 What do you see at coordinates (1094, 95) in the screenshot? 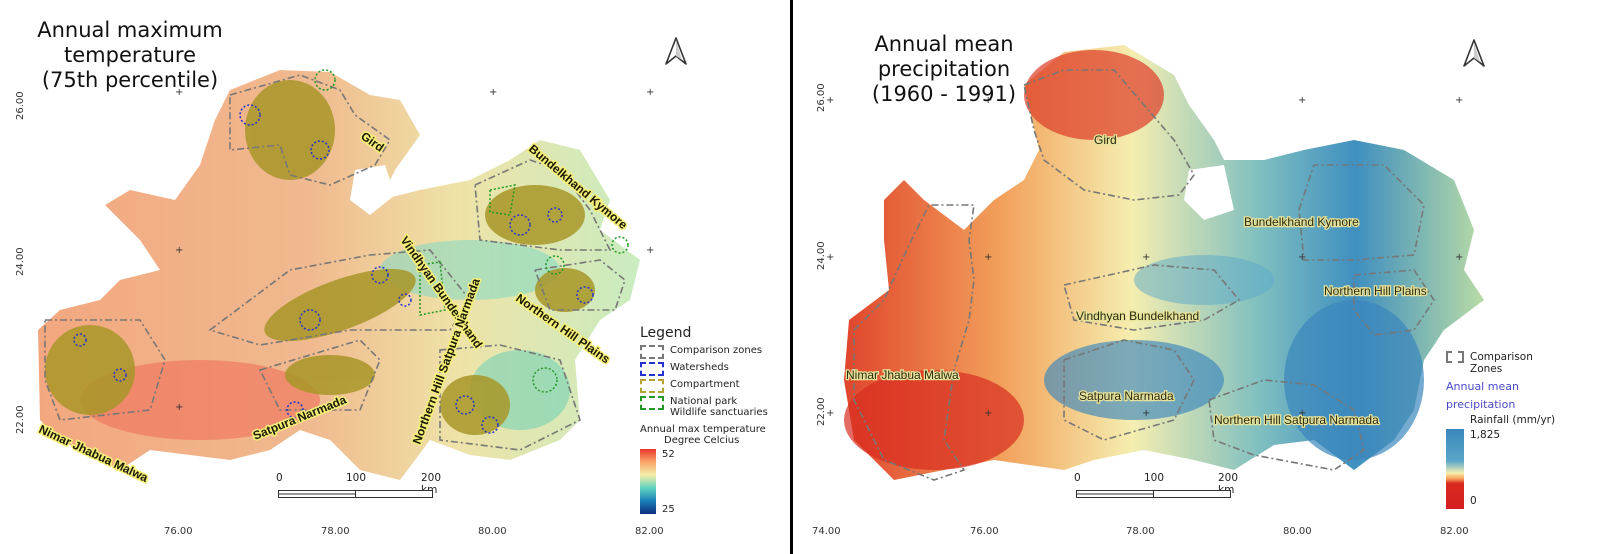
I see `dry-area-north` at bounding box center [1094, 95].